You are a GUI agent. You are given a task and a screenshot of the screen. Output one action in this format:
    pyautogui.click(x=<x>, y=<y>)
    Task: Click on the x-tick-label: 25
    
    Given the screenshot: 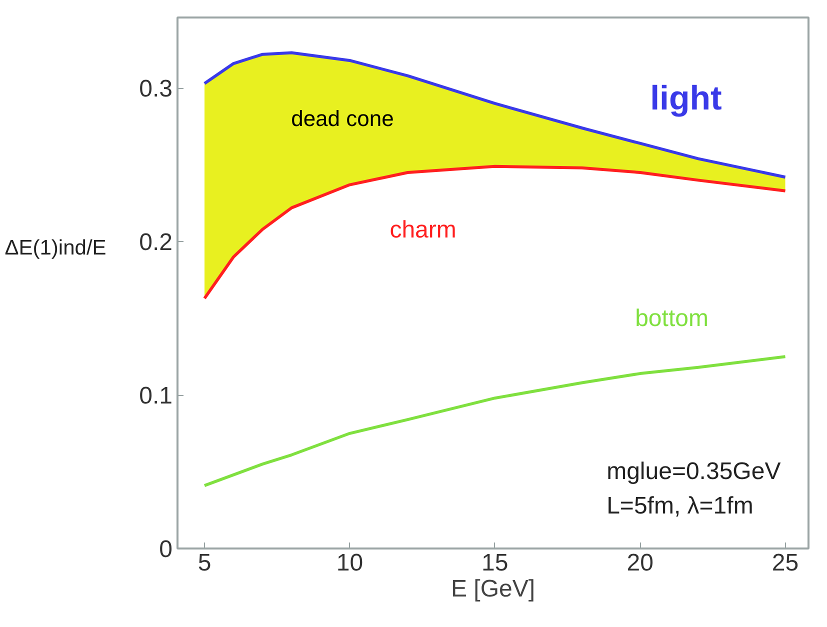 What is the action you would take?
    pyautogui.click(x=785, y=563)
    